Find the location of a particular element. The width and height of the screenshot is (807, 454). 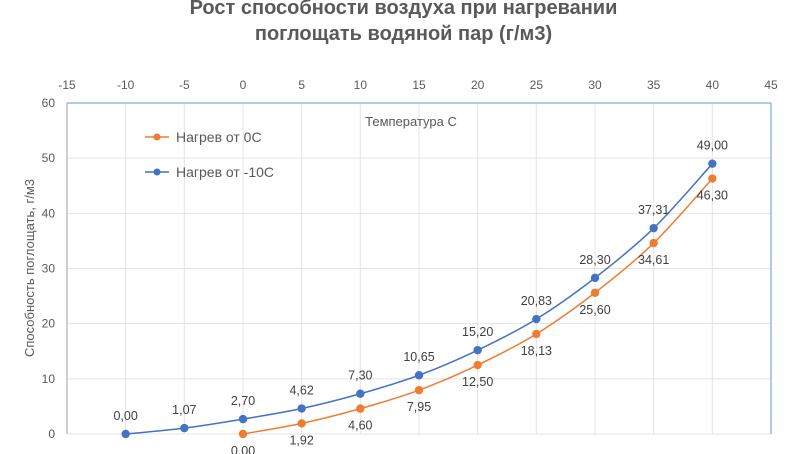

y-tick-label: 60 is located at coordinates (49, 103).